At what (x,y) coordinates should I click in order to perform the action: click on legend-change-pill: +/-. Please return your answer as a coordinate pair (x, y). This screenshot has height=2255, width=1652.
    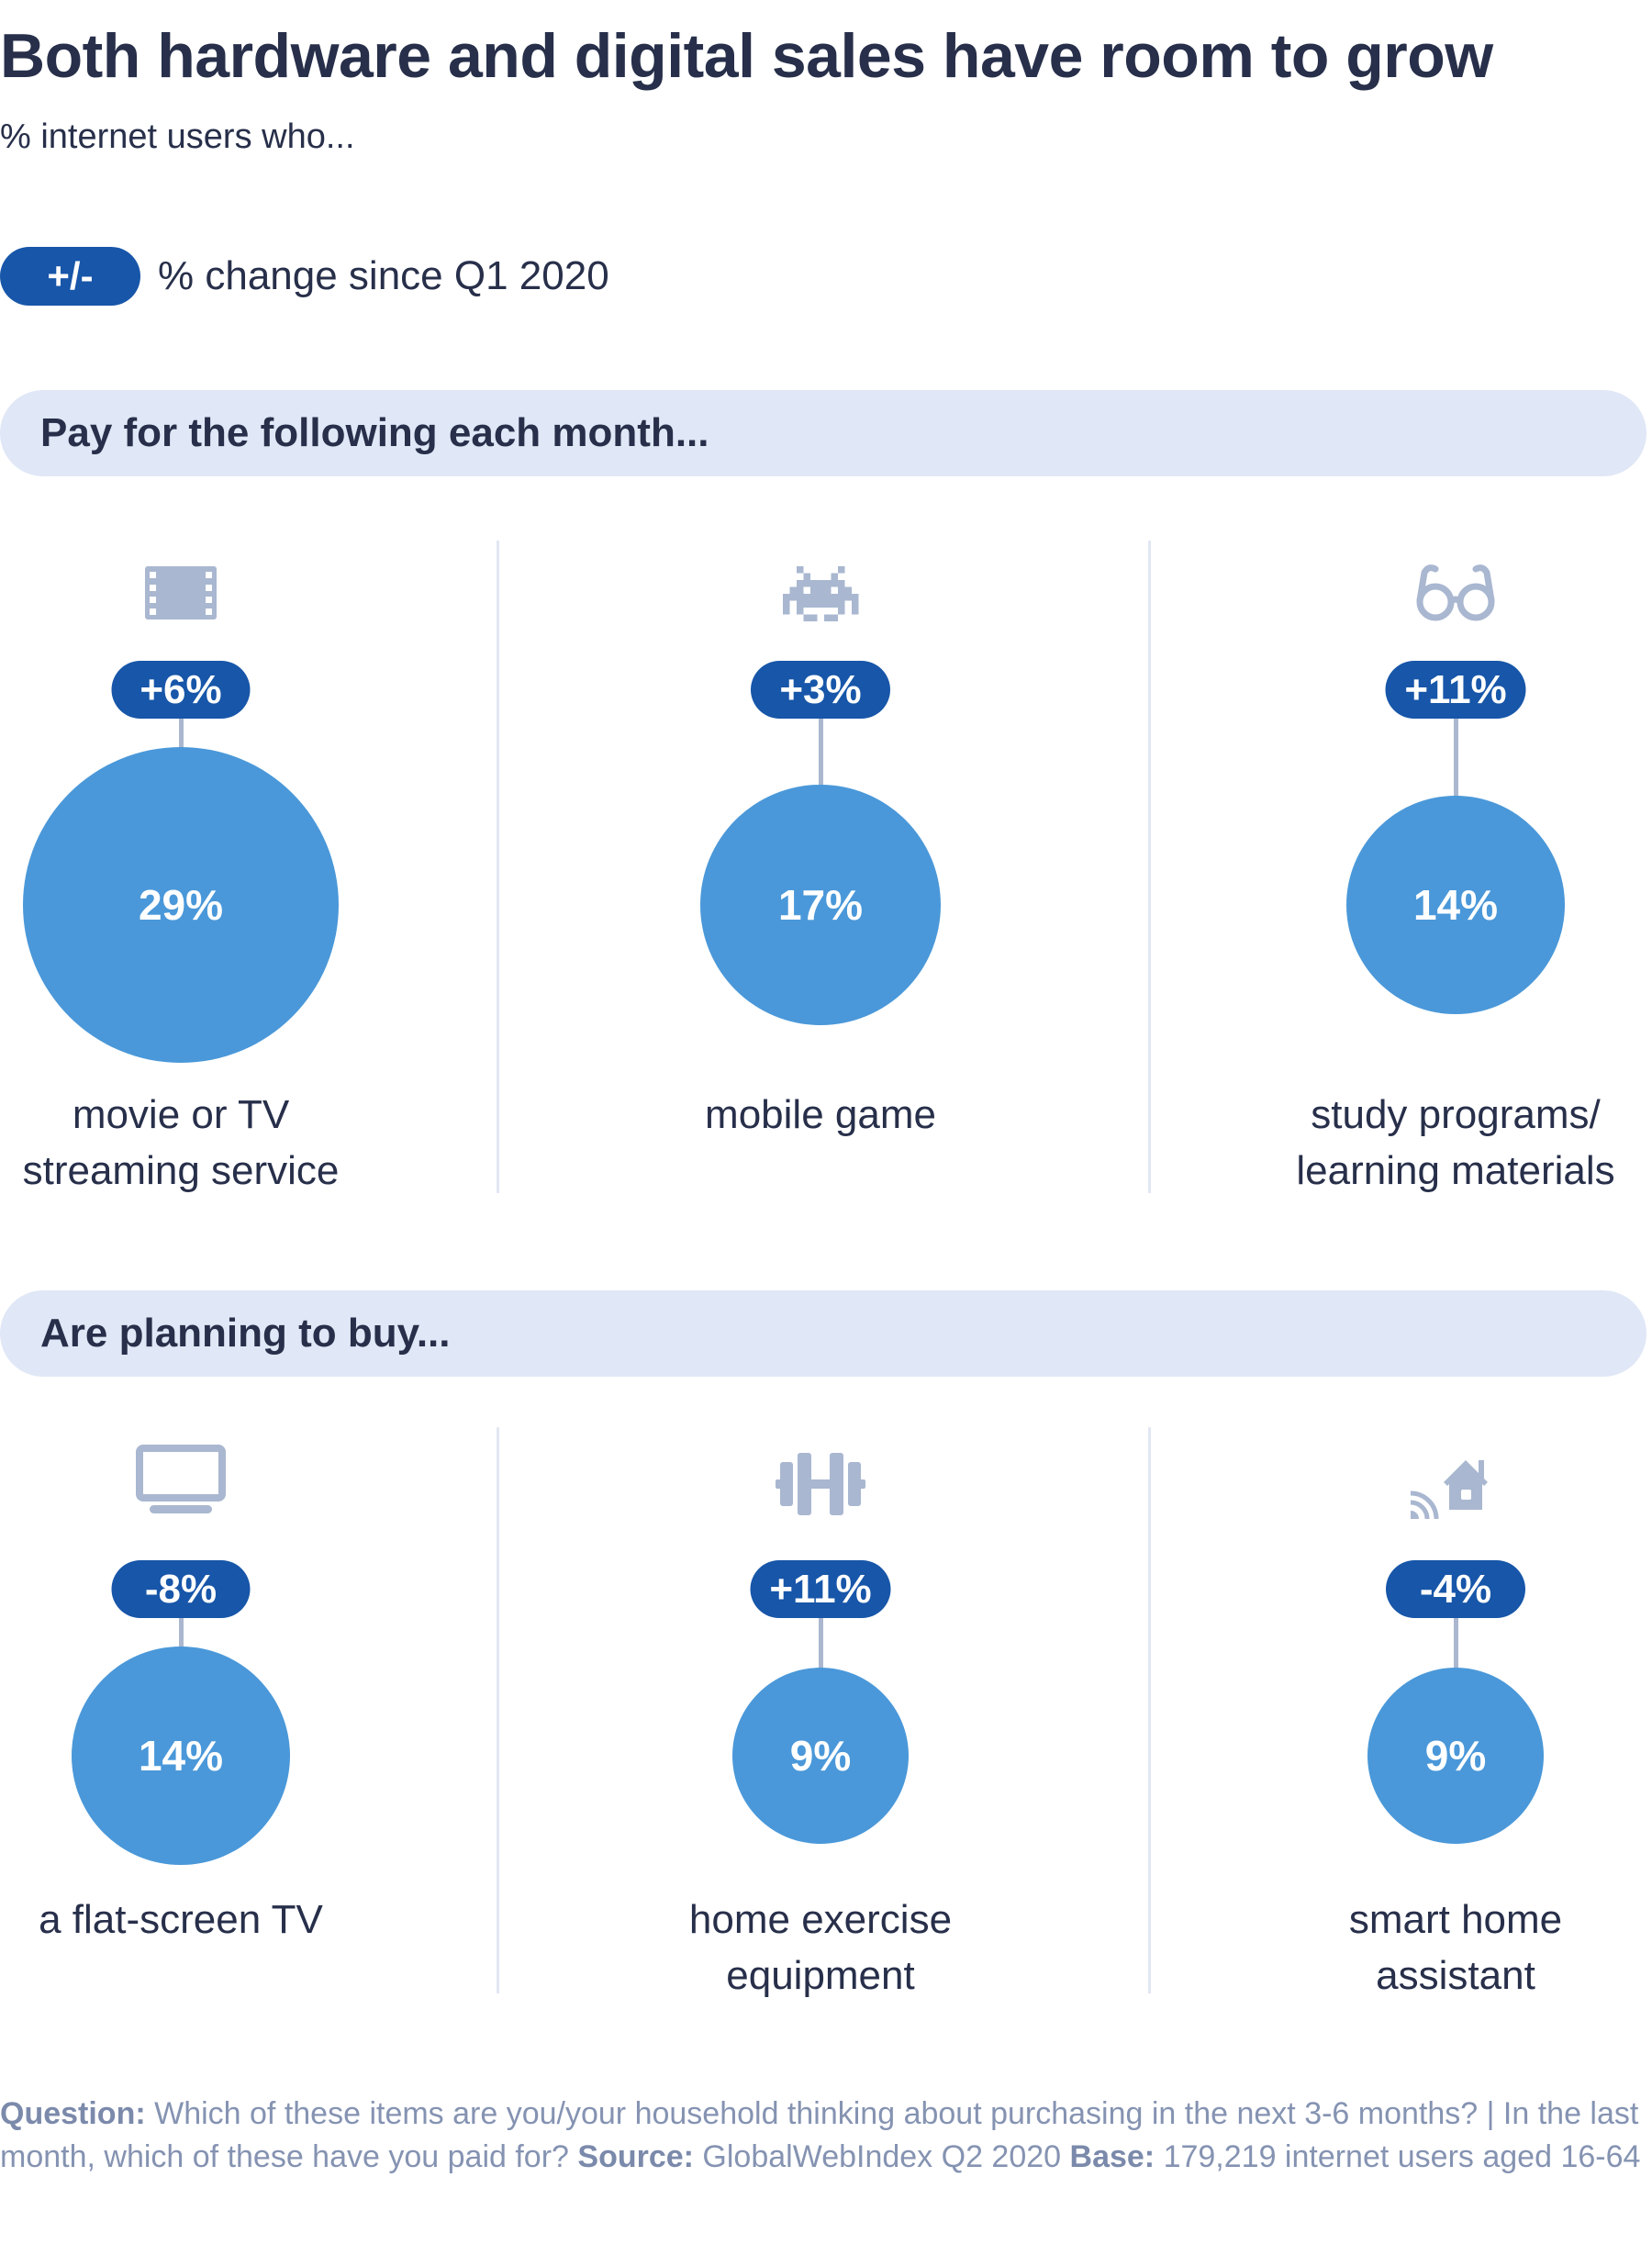
    Looking at the image, I should click on (70, 276).